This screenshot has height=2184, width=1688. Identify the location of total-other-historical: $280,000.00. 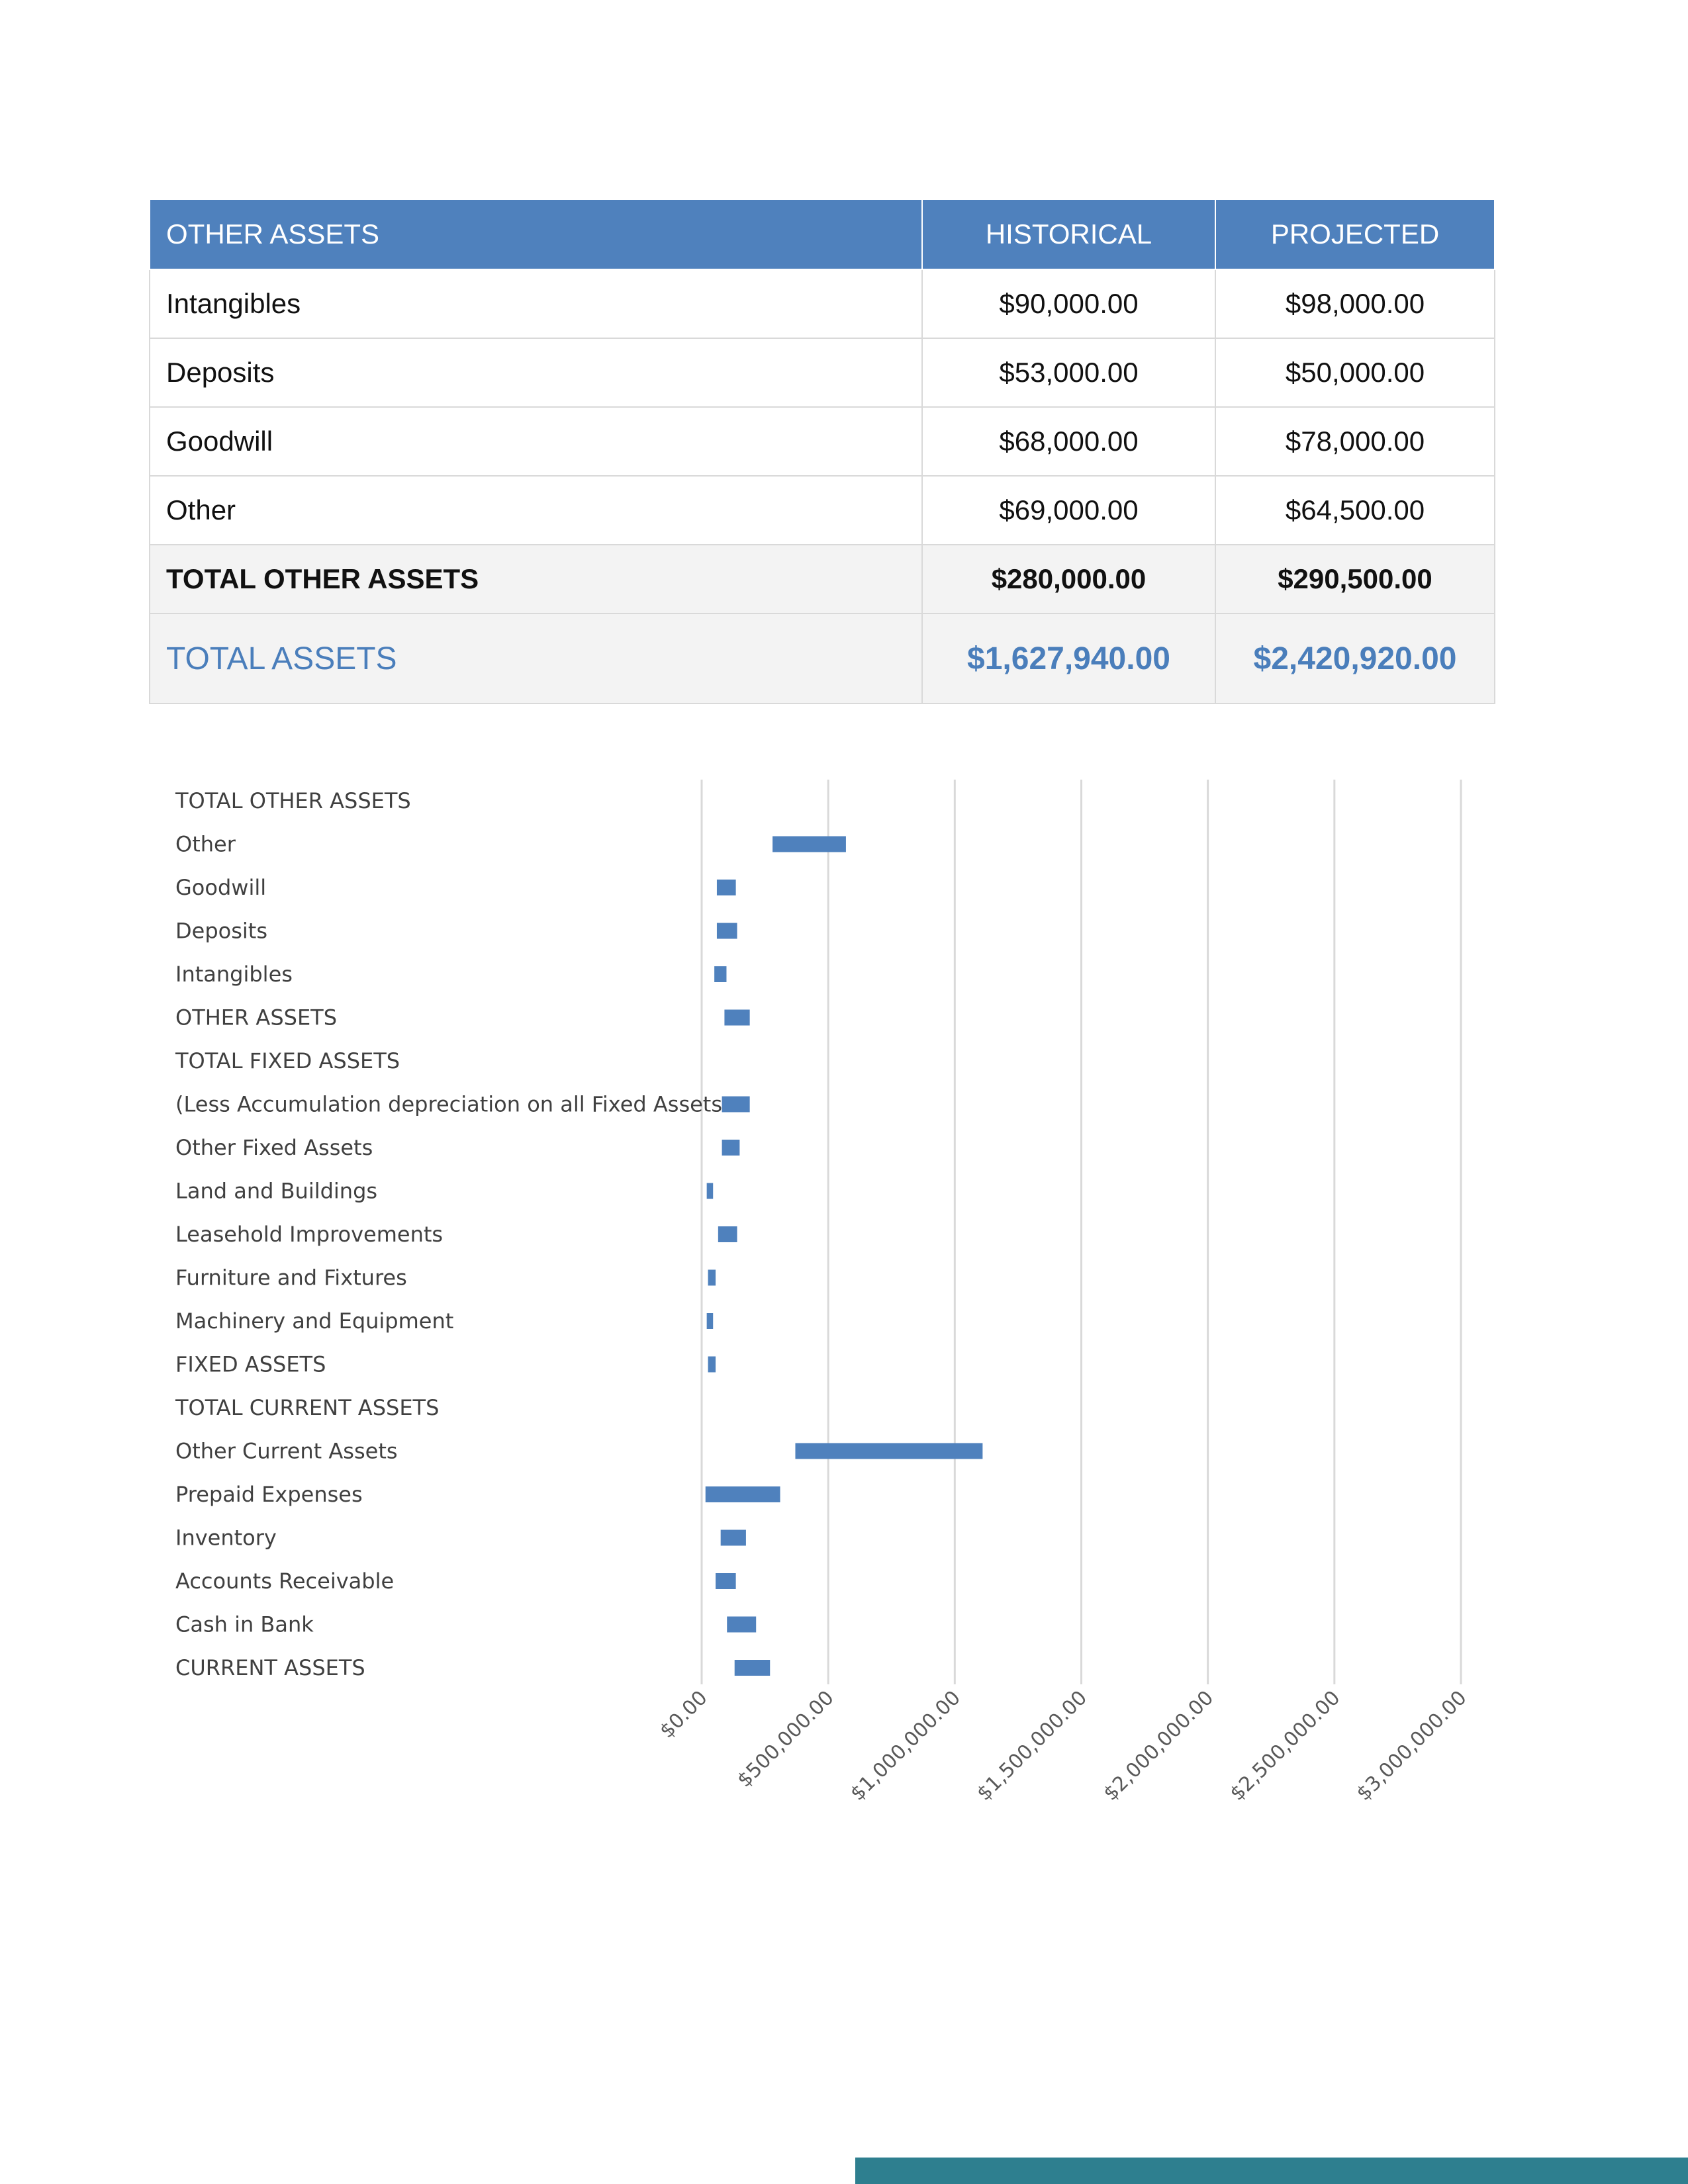
(1068, 579).